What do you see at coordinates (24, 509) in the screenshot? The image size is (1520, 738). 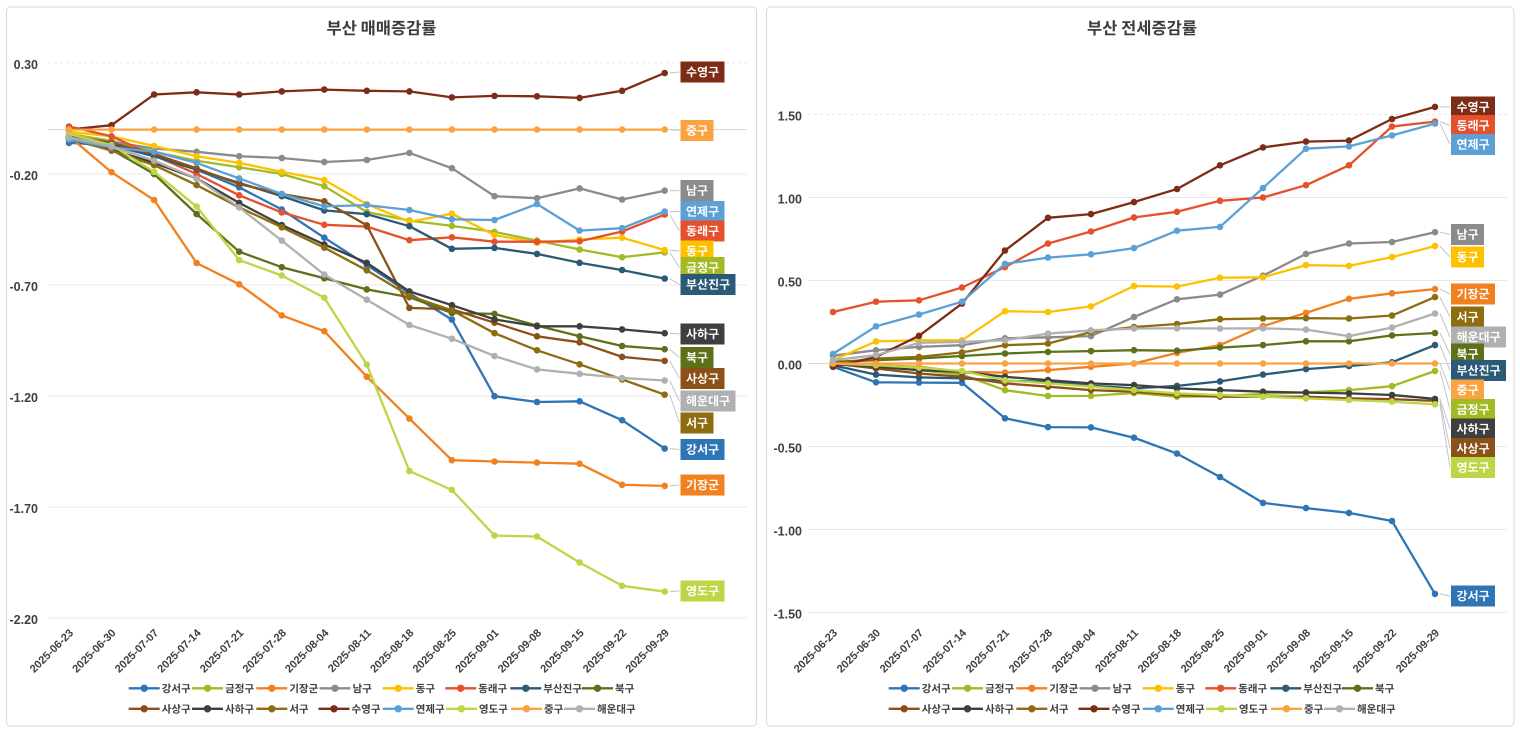 I see `svg-text: -1.70` at bounding box center [24, 509].